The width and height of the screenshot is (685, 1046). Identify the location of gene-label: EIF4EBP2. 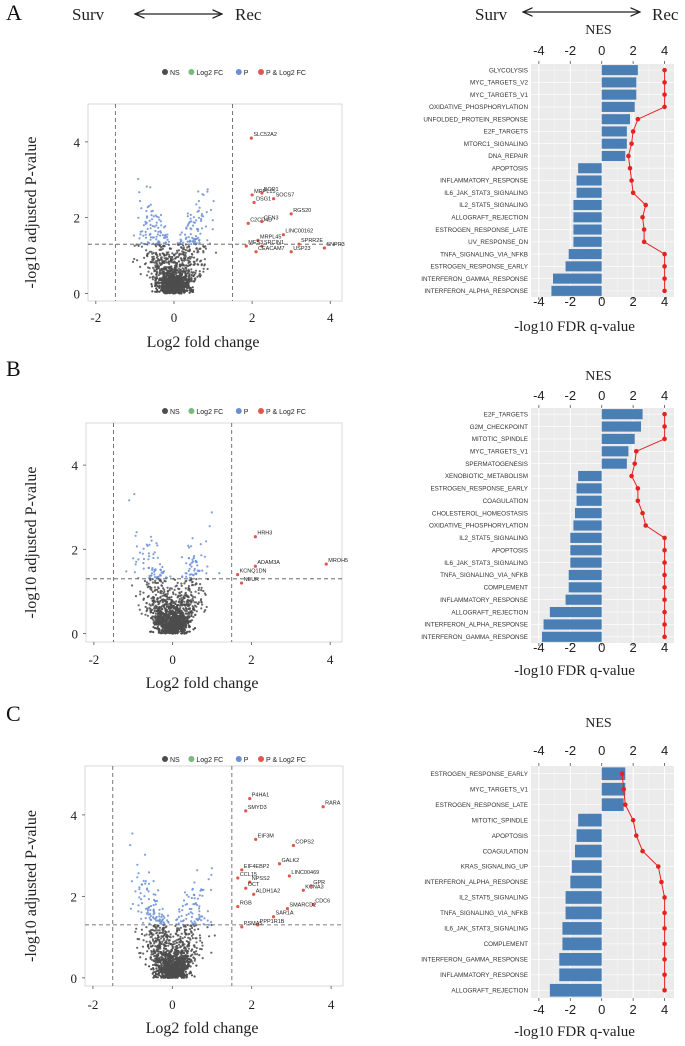
(257, 867).